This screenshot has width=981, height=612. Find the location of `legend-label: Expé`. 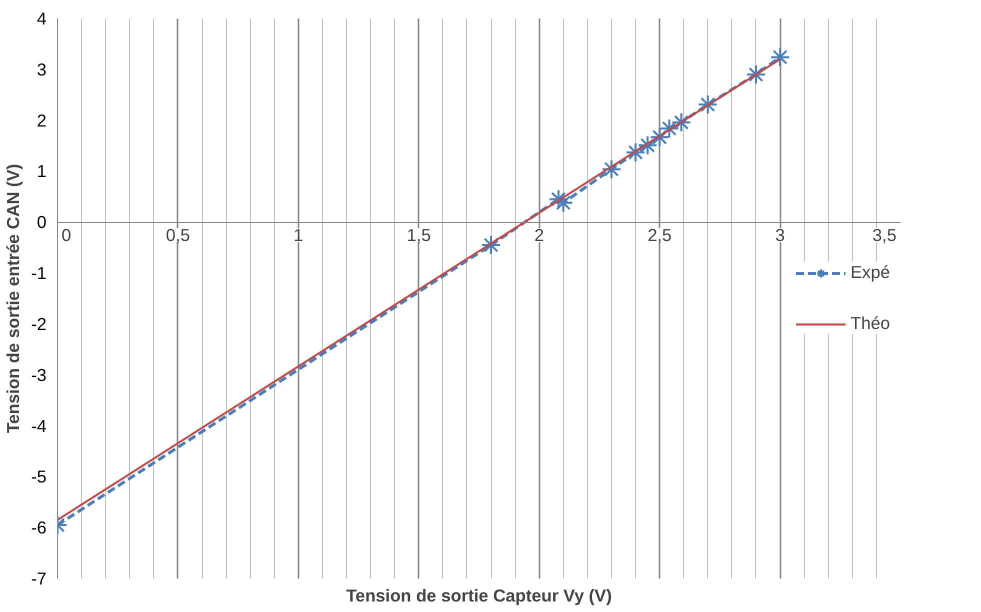

legend-label: Expé is located at coordinates (870, 272).